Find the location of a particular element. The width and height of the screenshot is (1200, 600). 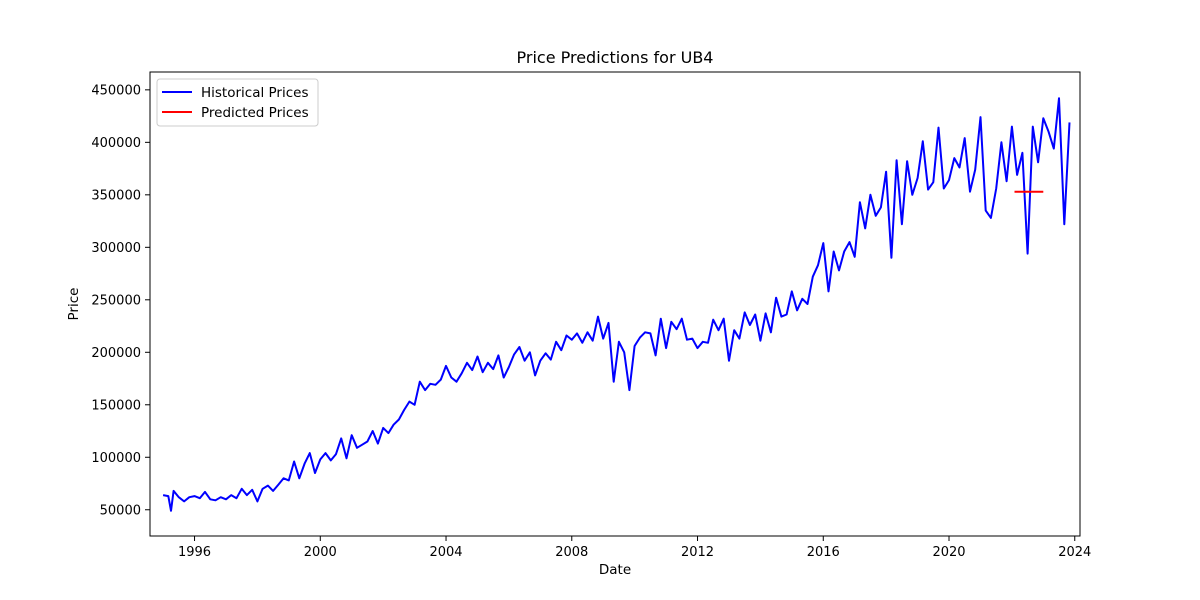

y-axis-label: Price is located at coordinates (74, 304).